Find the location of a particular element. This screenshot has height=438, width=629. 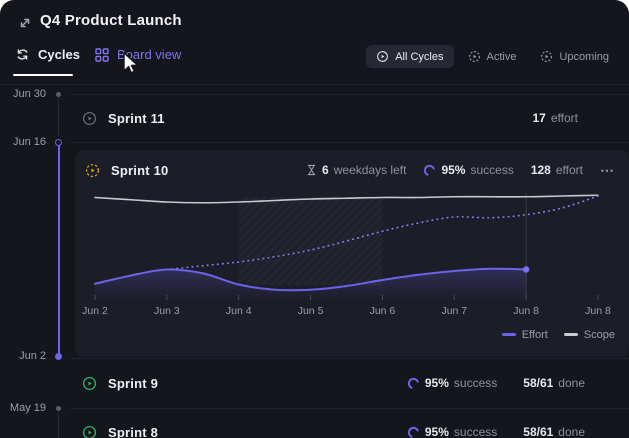

sprint-row-8: Sprint 8 95% success 58/61 done is located at coordinates (352, 423).